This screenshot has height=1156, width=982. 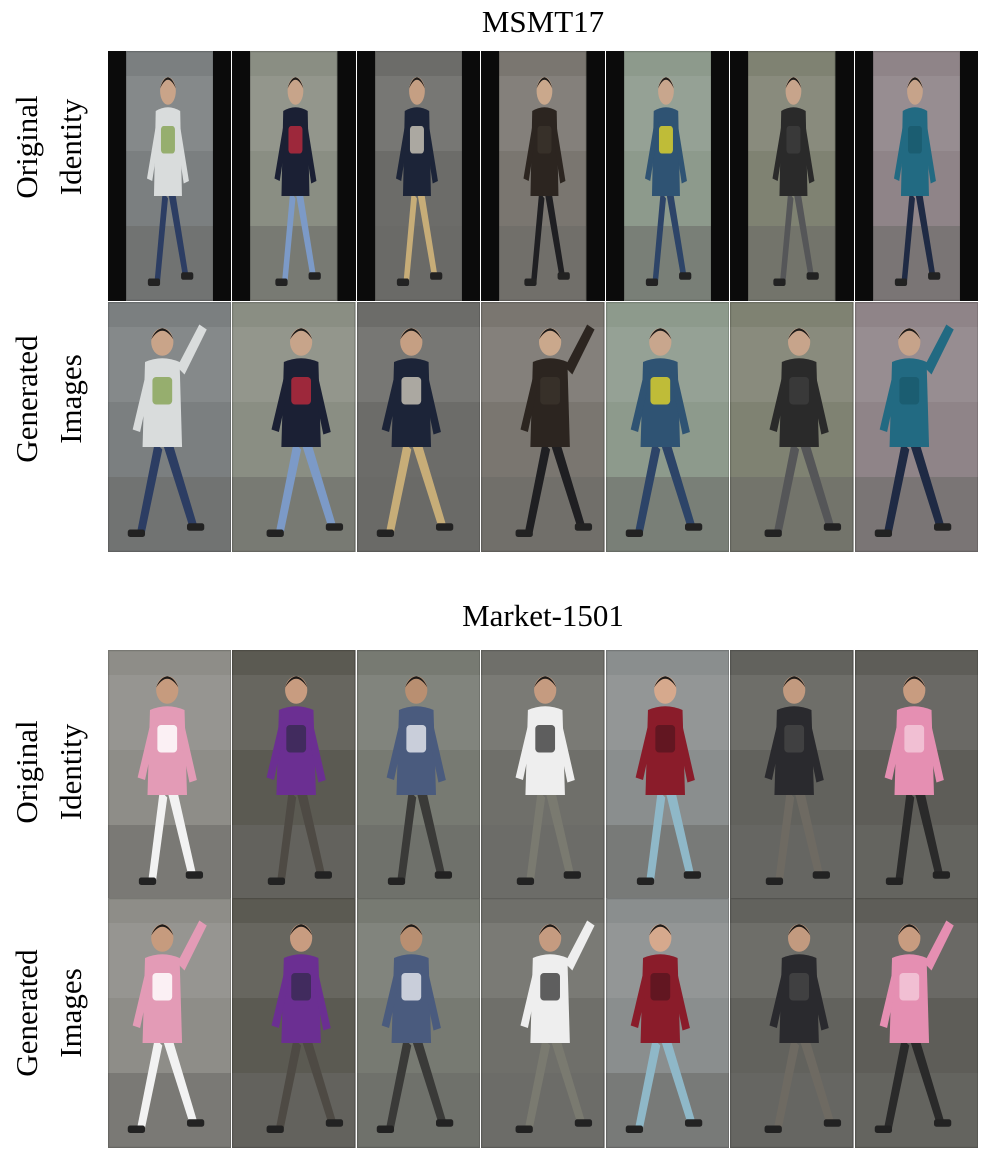 What do you see at coordinates (543, 615) in the screenshot?
I see `section-title-market1501: Market-1501` at bounding box center [543, 615].